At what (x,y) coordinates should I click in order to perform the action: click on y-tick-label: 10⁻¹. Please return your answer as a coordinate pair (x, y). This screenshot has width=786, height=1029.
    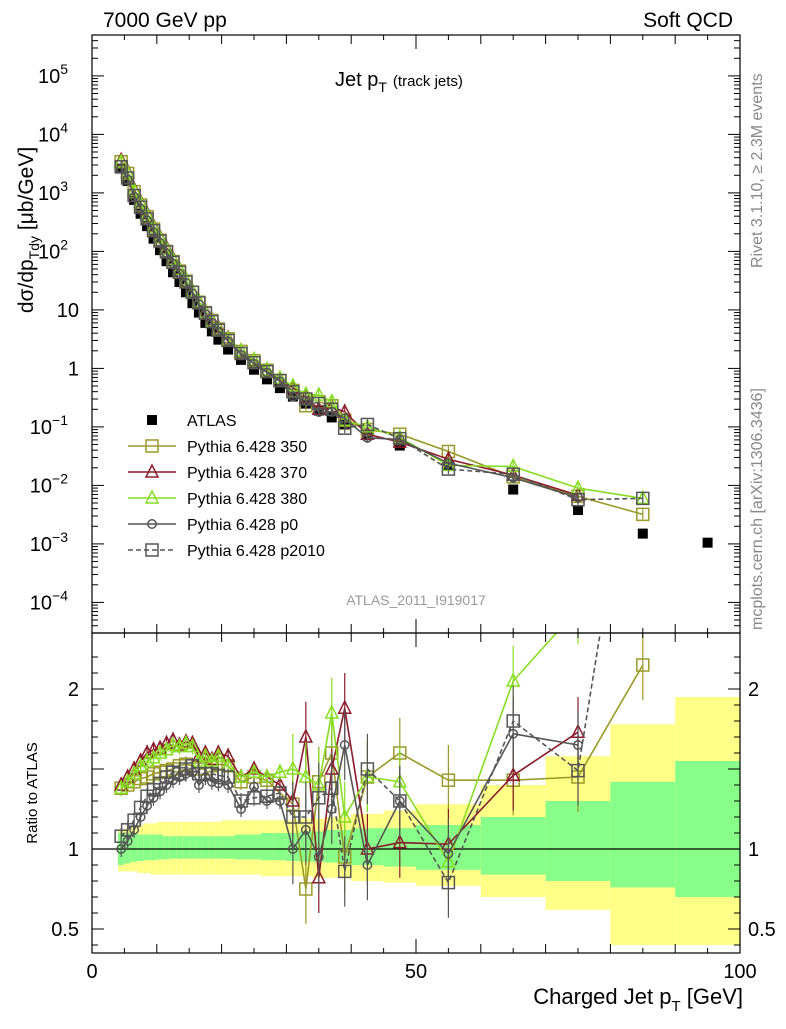
    Looking at the image, I should click on (49, 425).